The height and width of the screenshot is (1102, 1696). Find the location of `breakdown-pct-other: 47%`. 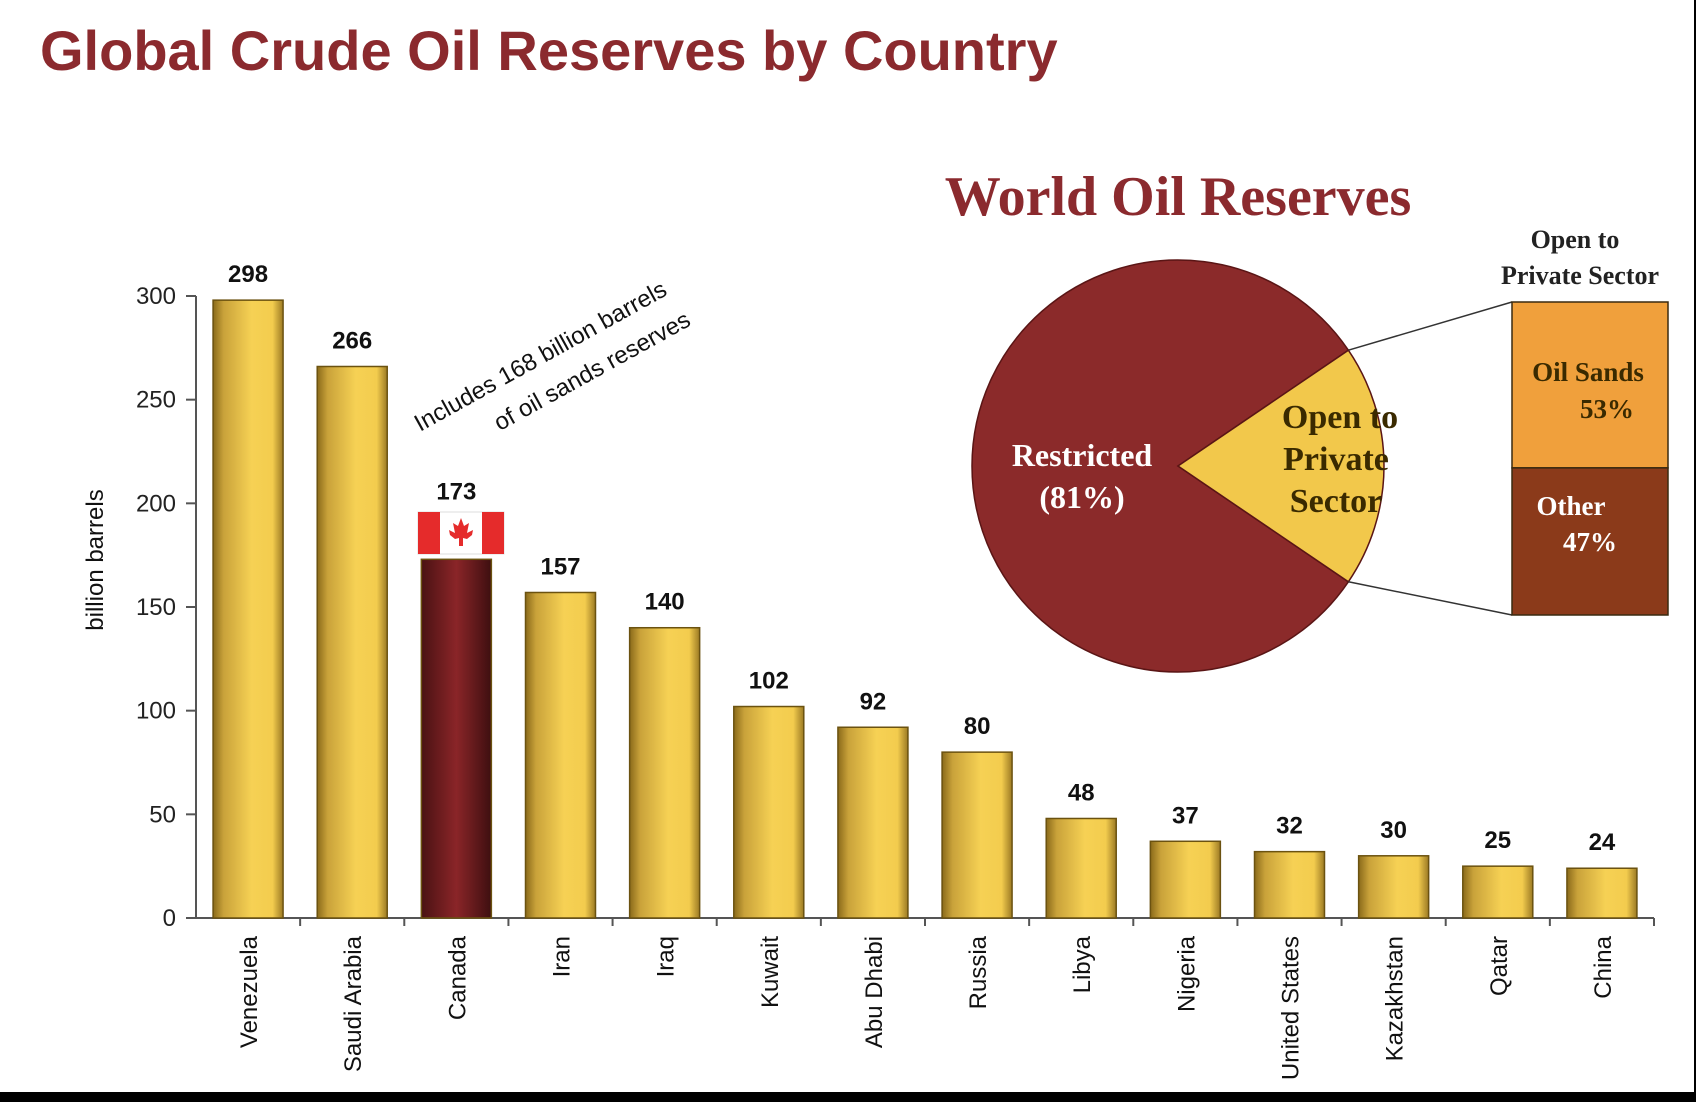

breakdown-pct-other: 47% is located at coordinates (1590, 542).